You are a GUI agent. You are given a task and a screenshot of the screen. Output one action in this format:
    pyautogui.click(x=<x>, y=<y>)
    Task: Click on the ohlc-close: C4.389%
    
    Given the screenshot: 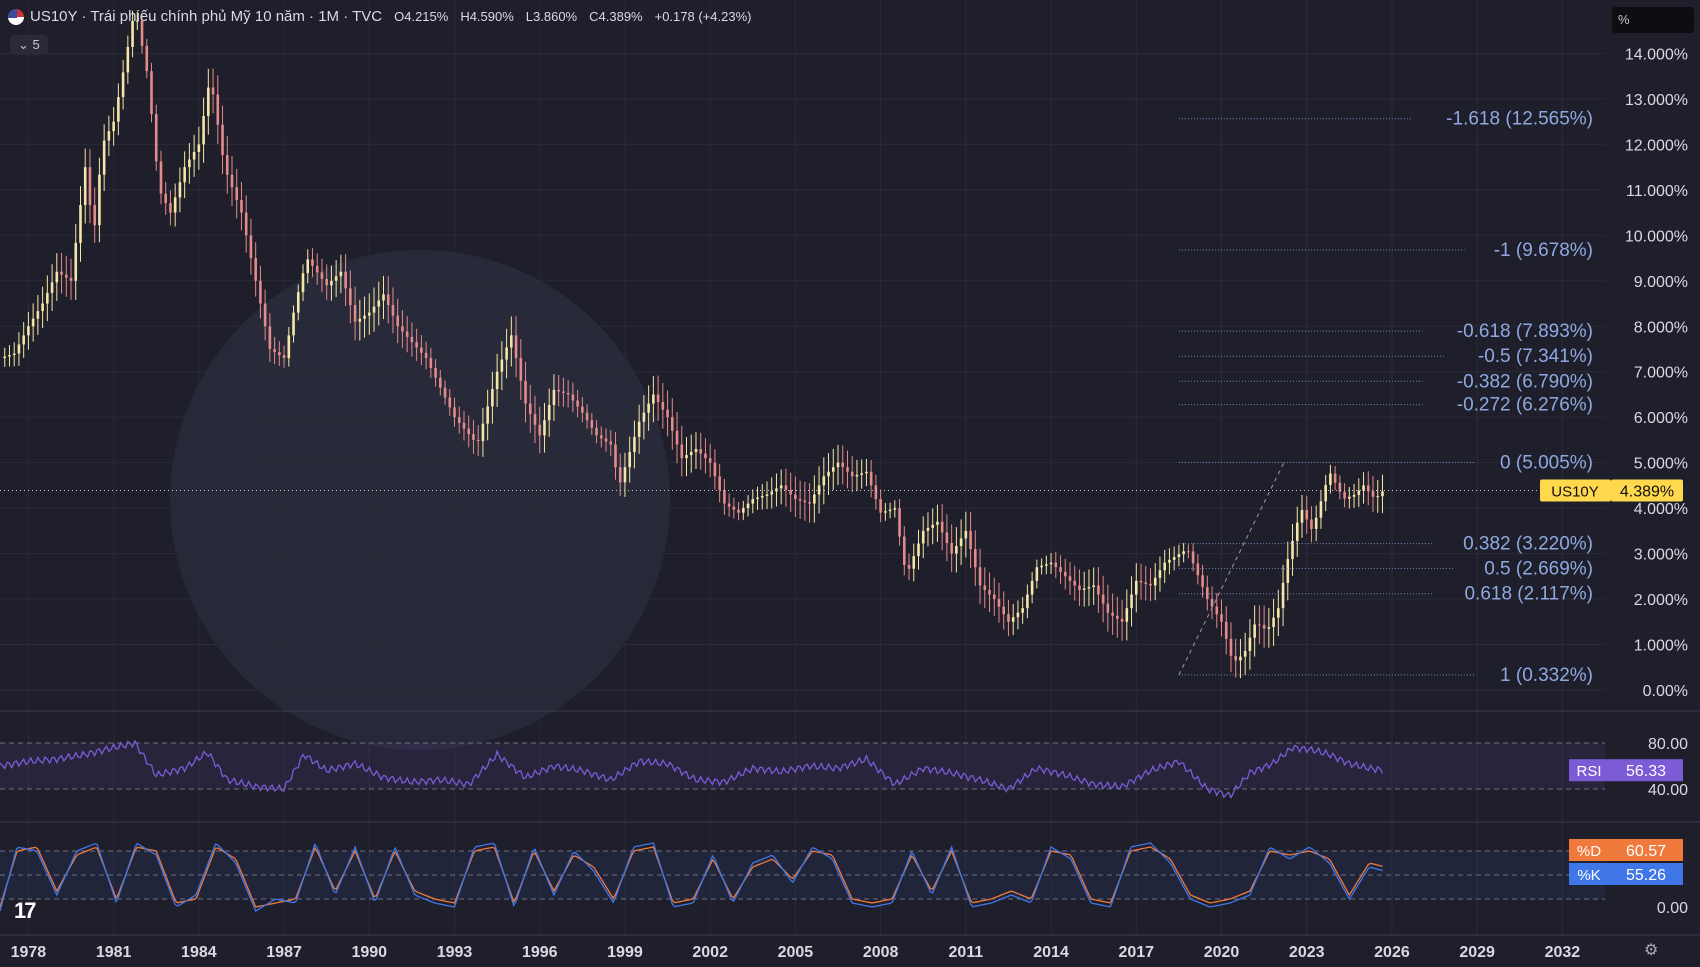 What is the action you would take?
    pyautogui.click(x=616, y=16)
    